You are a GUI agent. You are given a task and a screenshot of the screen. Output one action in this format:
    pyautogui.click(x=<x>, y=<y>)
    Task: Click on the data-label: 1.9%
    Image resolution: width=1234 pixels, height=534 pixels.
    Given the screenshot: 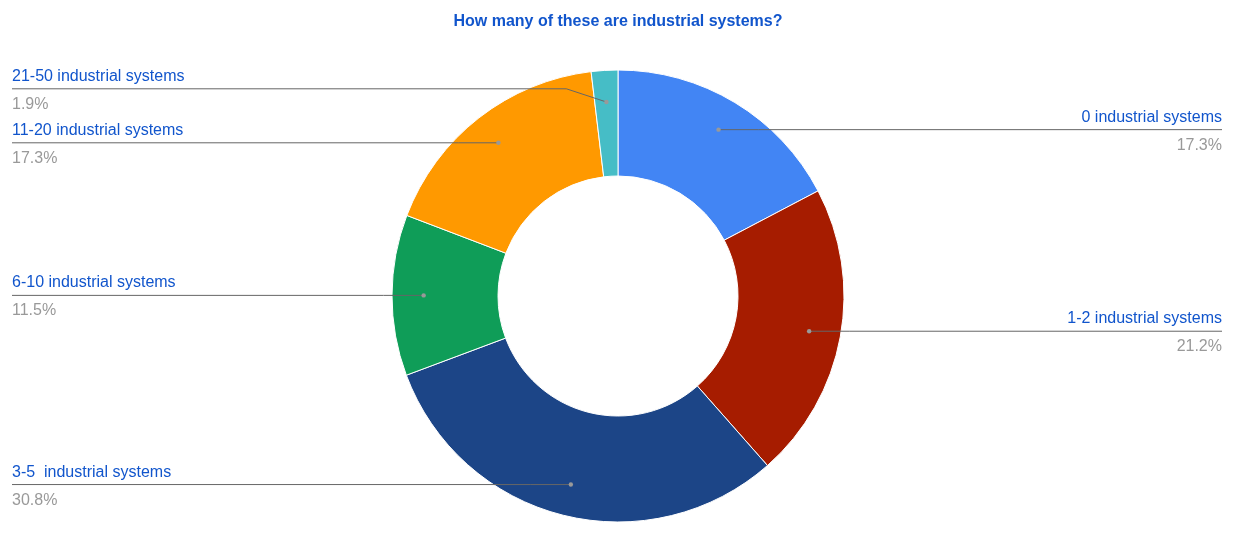 What is the action you would take?
    pyautogui.click(x=30, y=103)
    